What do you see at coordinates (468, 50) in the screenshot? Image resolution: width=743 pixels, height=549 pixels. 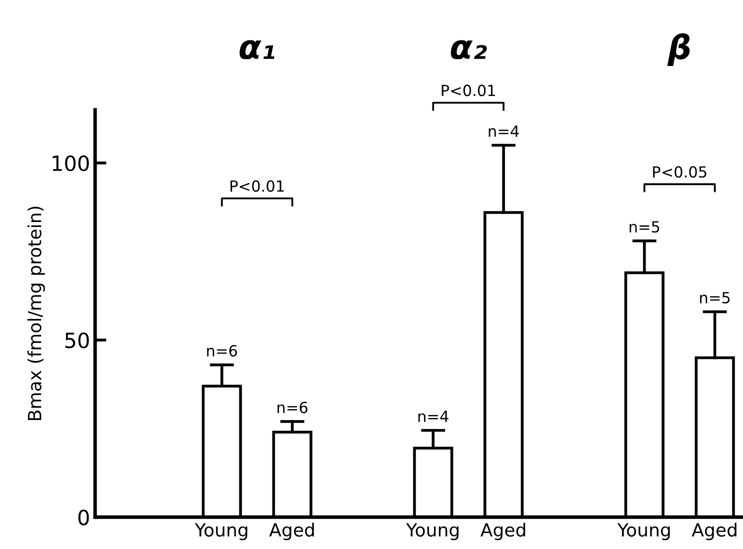 I see `text: α₂` at bounding box center [468, 50].